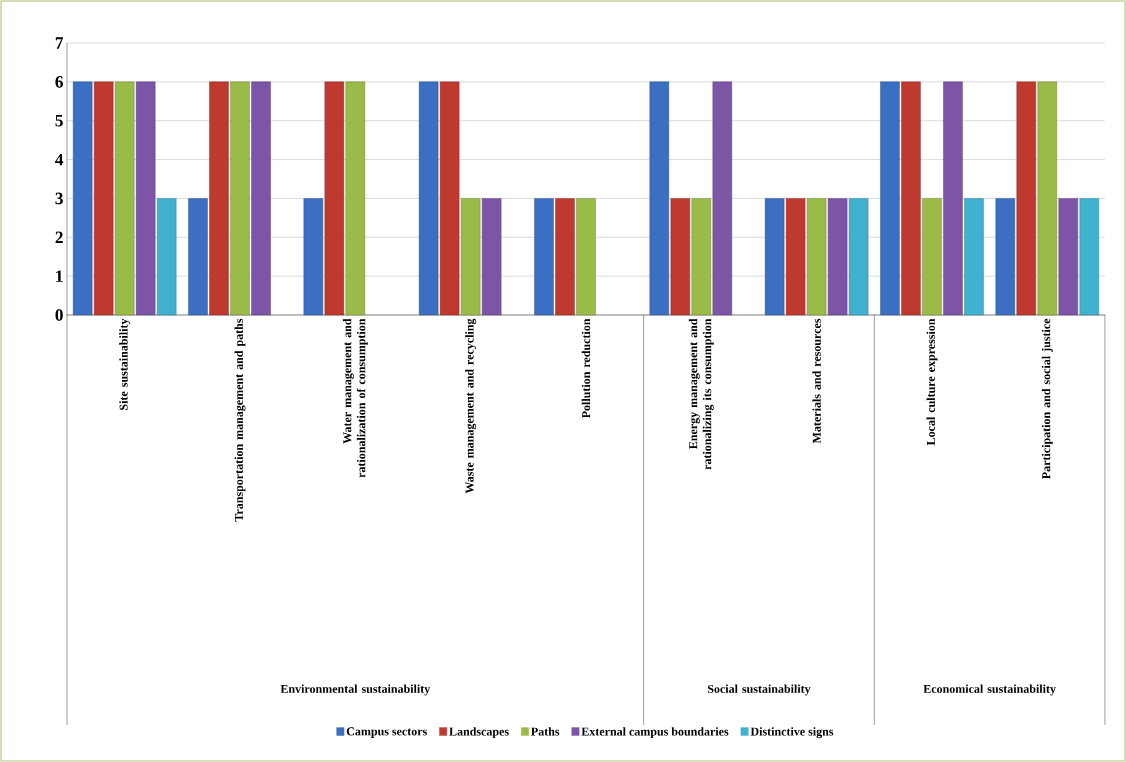 The height and width of the screenshot is (762, 1126). Describe the element at coordinates (355, 690) in the screenshot. I see `text: Environmental sustainability` at that location.